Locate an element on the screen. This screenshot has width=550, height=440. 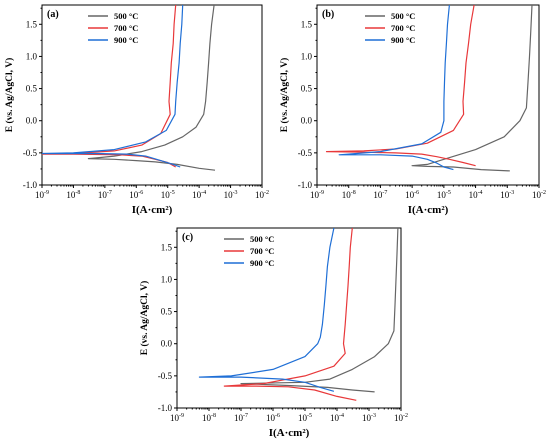
panel-label: (b) is located at coordinates (328, 14).